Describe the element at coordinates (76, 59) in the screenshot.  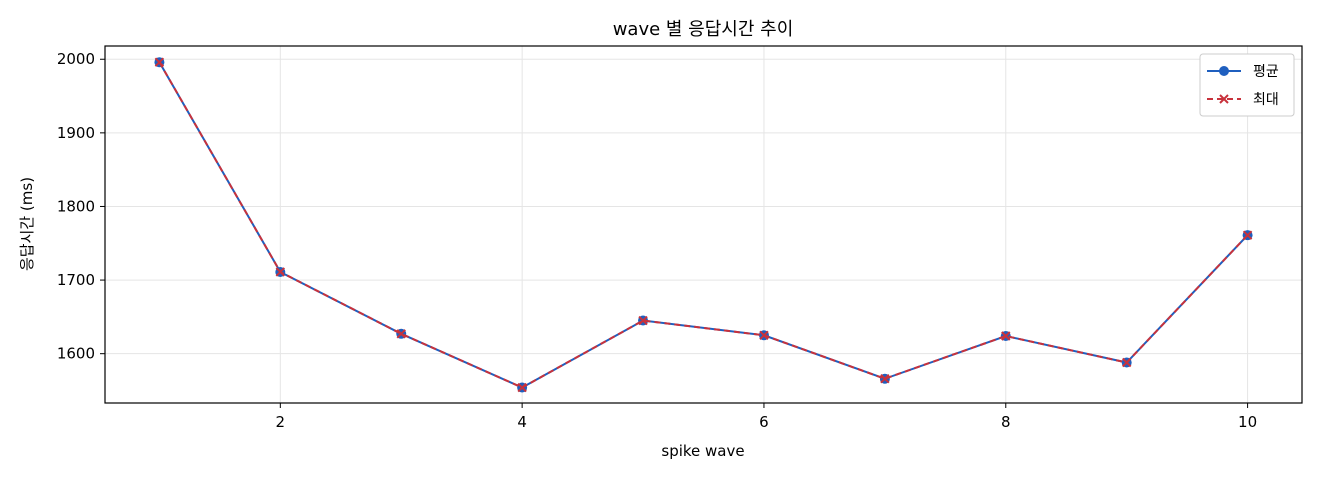
I see `y-tick-label: 2000` at that location.